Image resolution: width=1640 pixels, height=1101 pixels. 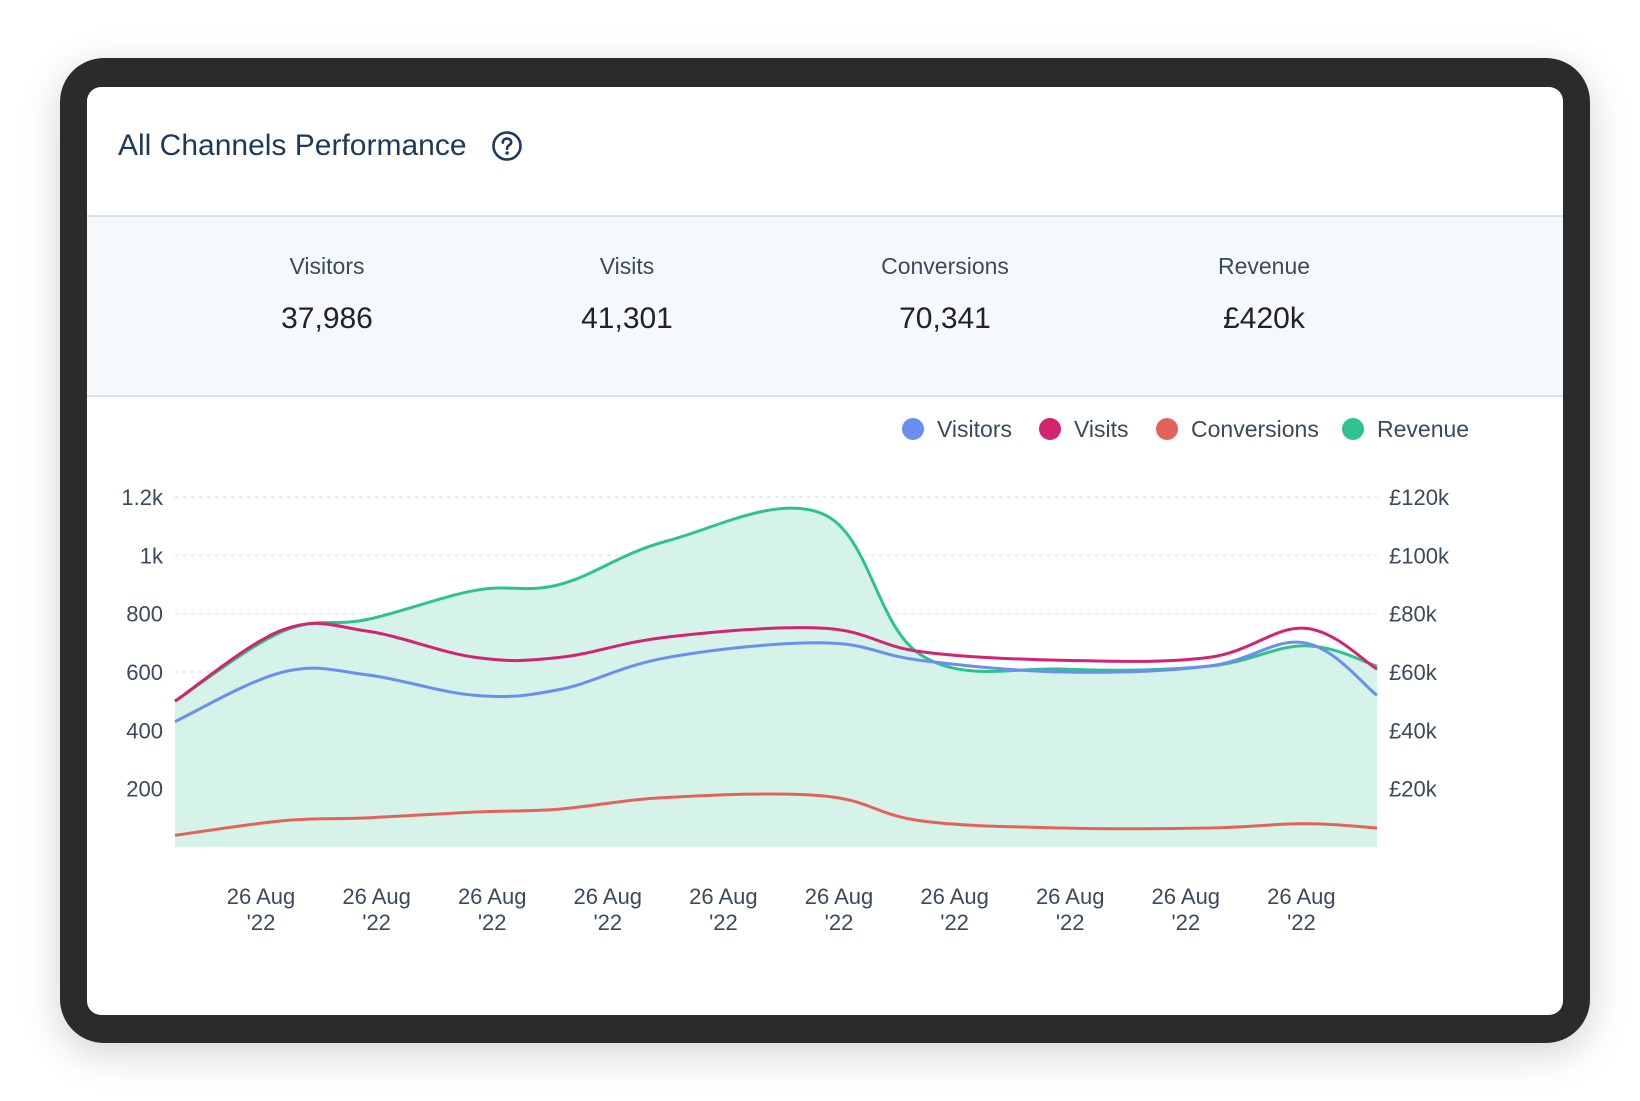 I want to click on conversions-line, so click(x=776, y=814).